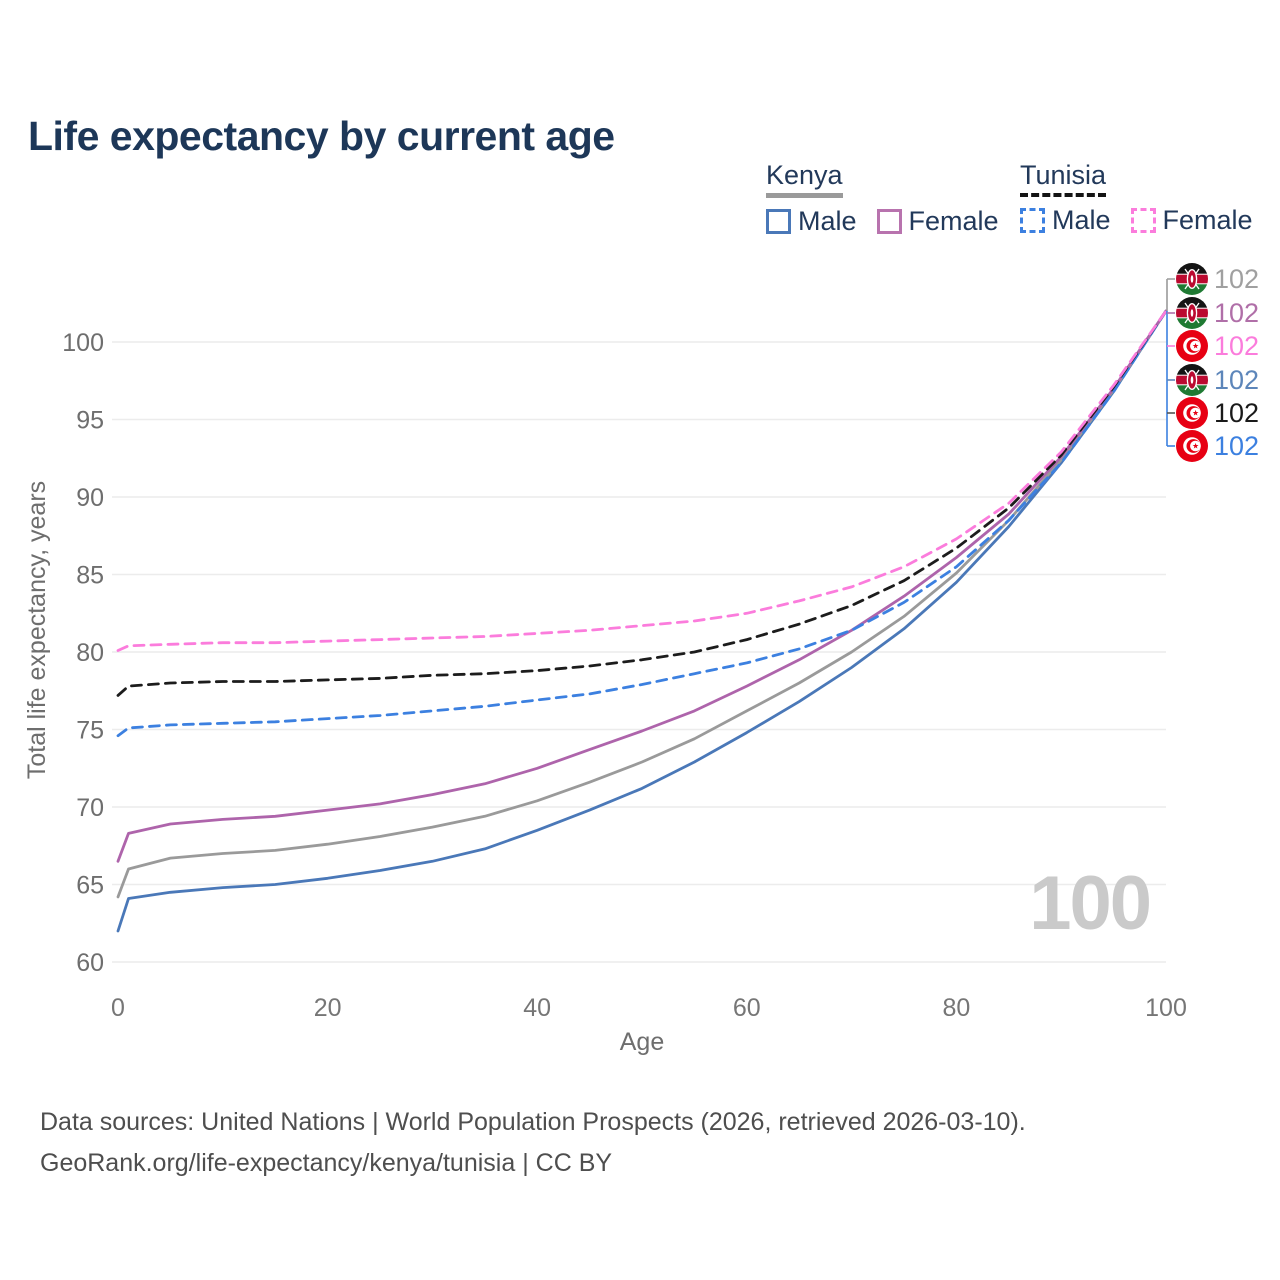  Describe the element at coordinates (1236, 413) in the screenshot. I see `end-value-label-tunisia-both-sexes: 102` at that location.